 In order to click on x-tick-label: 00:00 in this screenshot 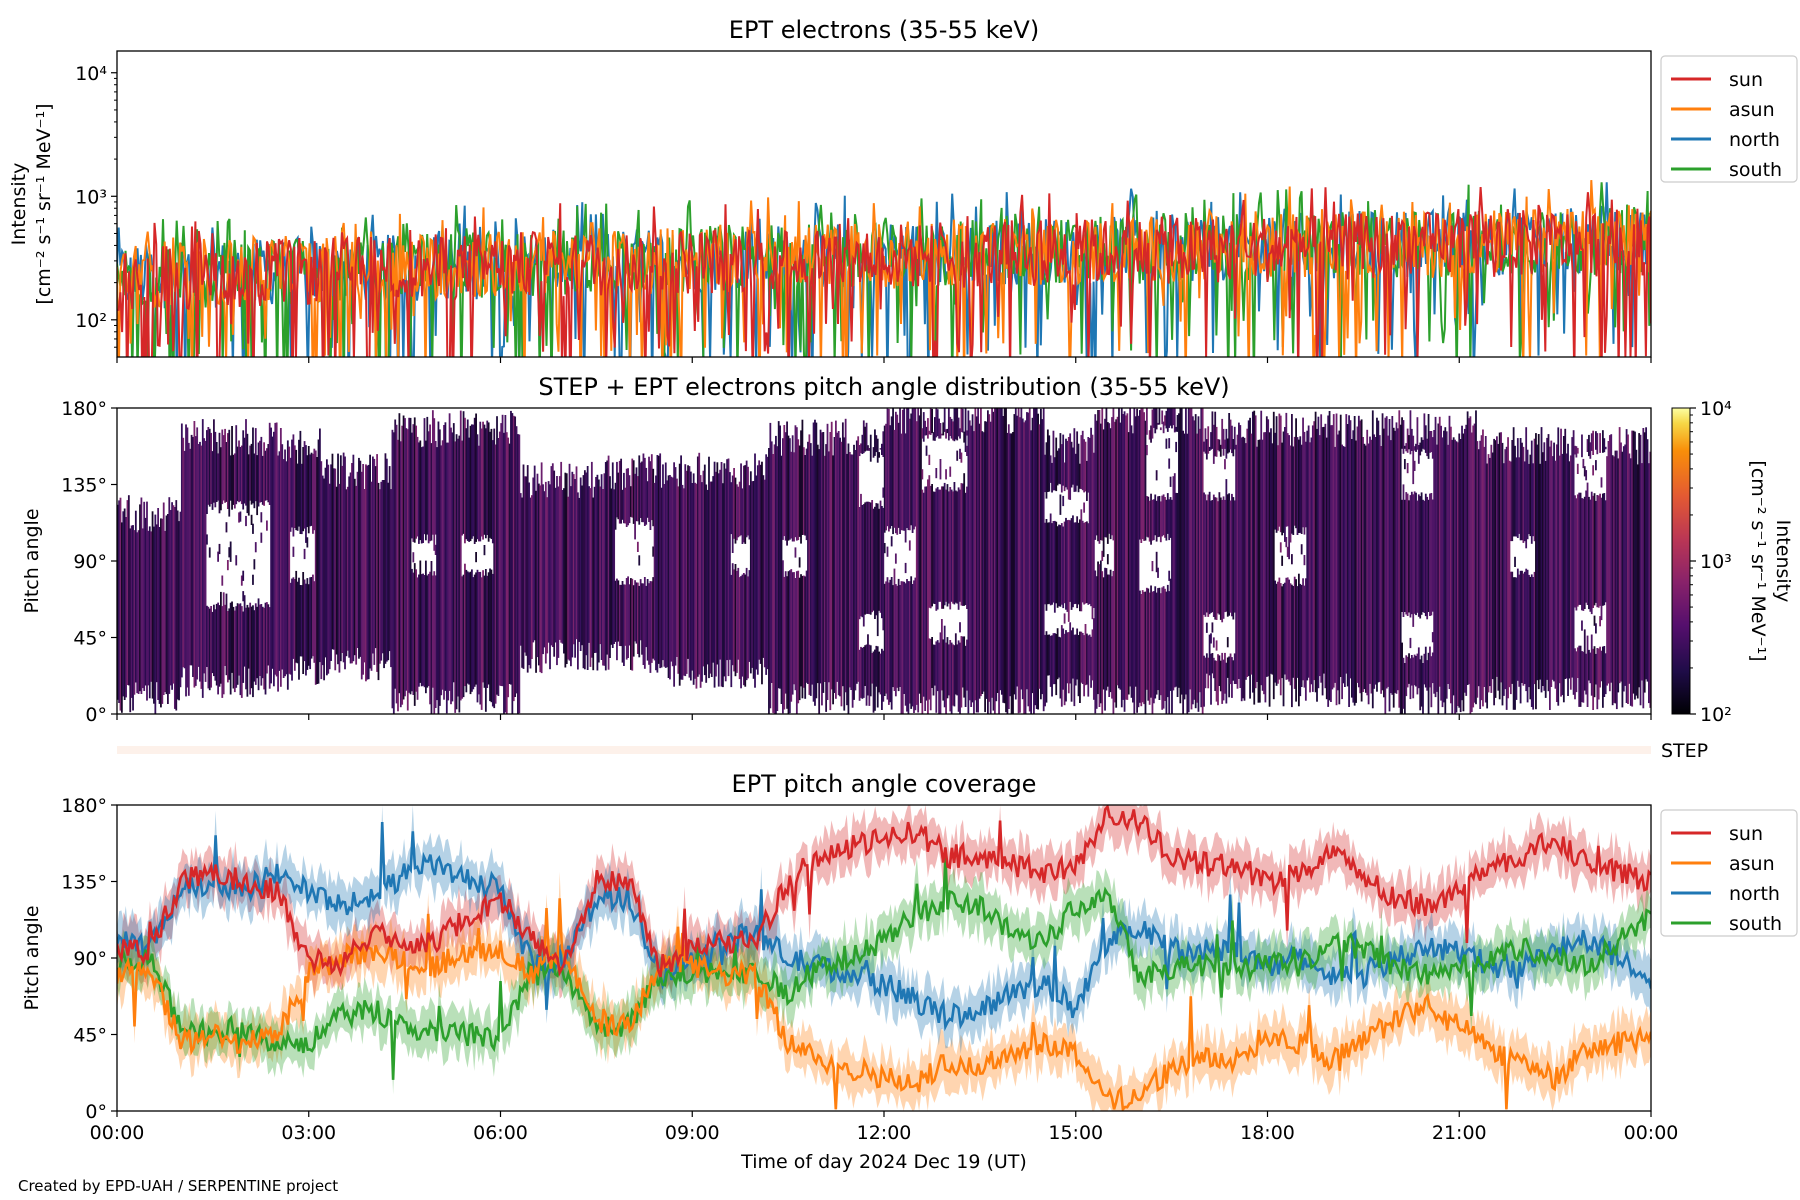, I will do `click(1651, 1133)`.